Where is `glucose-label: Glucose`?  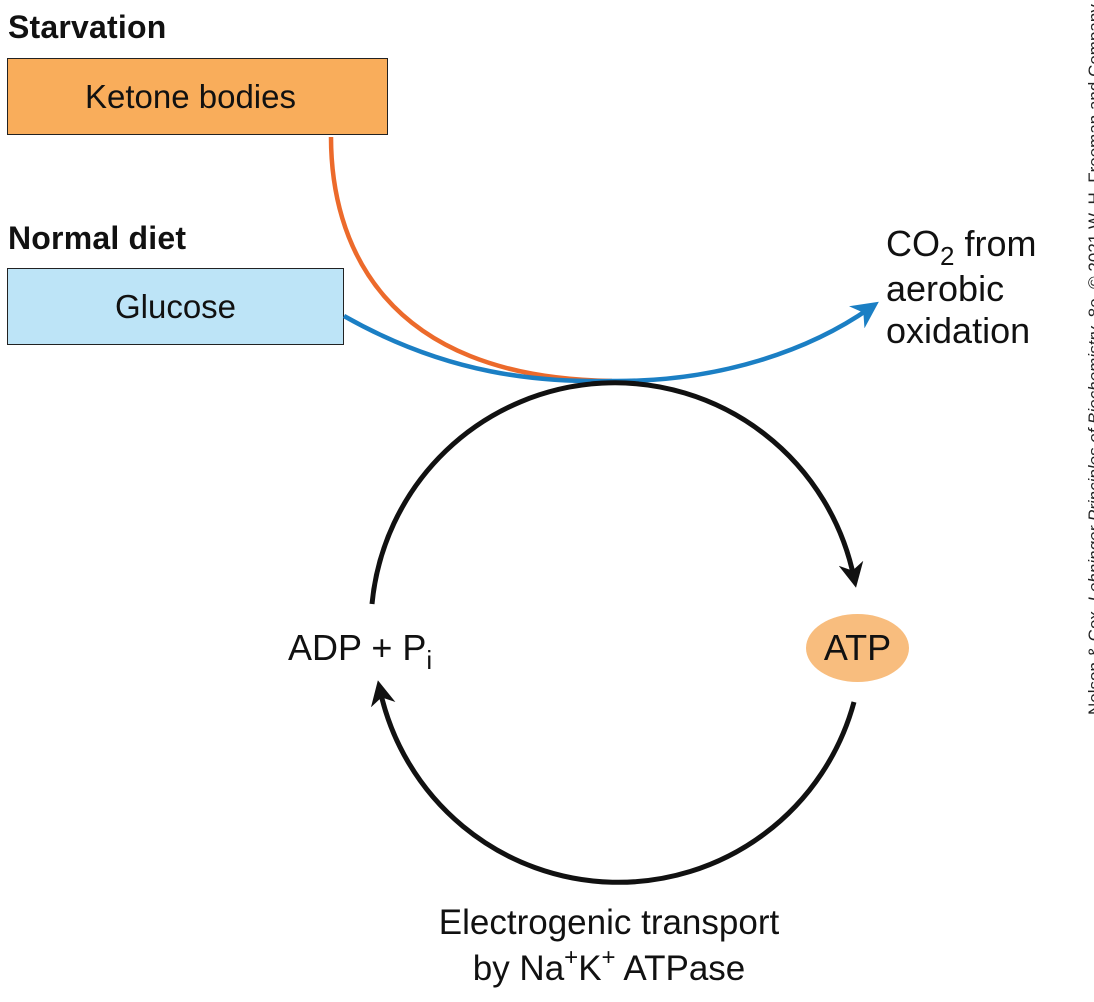
glucose-label: Glucose is located at coordinates (175, 306).